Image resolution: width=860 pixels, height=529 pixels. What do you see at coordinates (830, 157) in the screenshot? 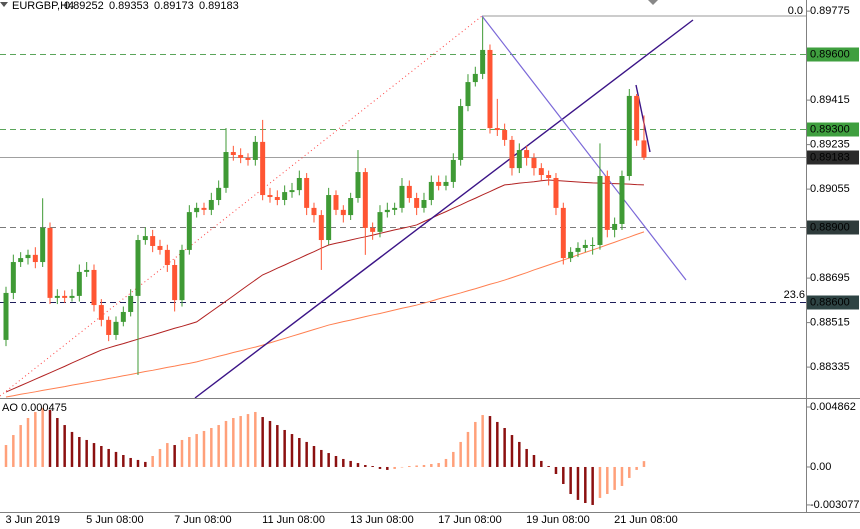
I see `last-price-label: 0.89183` at bounding box center [830, 157].